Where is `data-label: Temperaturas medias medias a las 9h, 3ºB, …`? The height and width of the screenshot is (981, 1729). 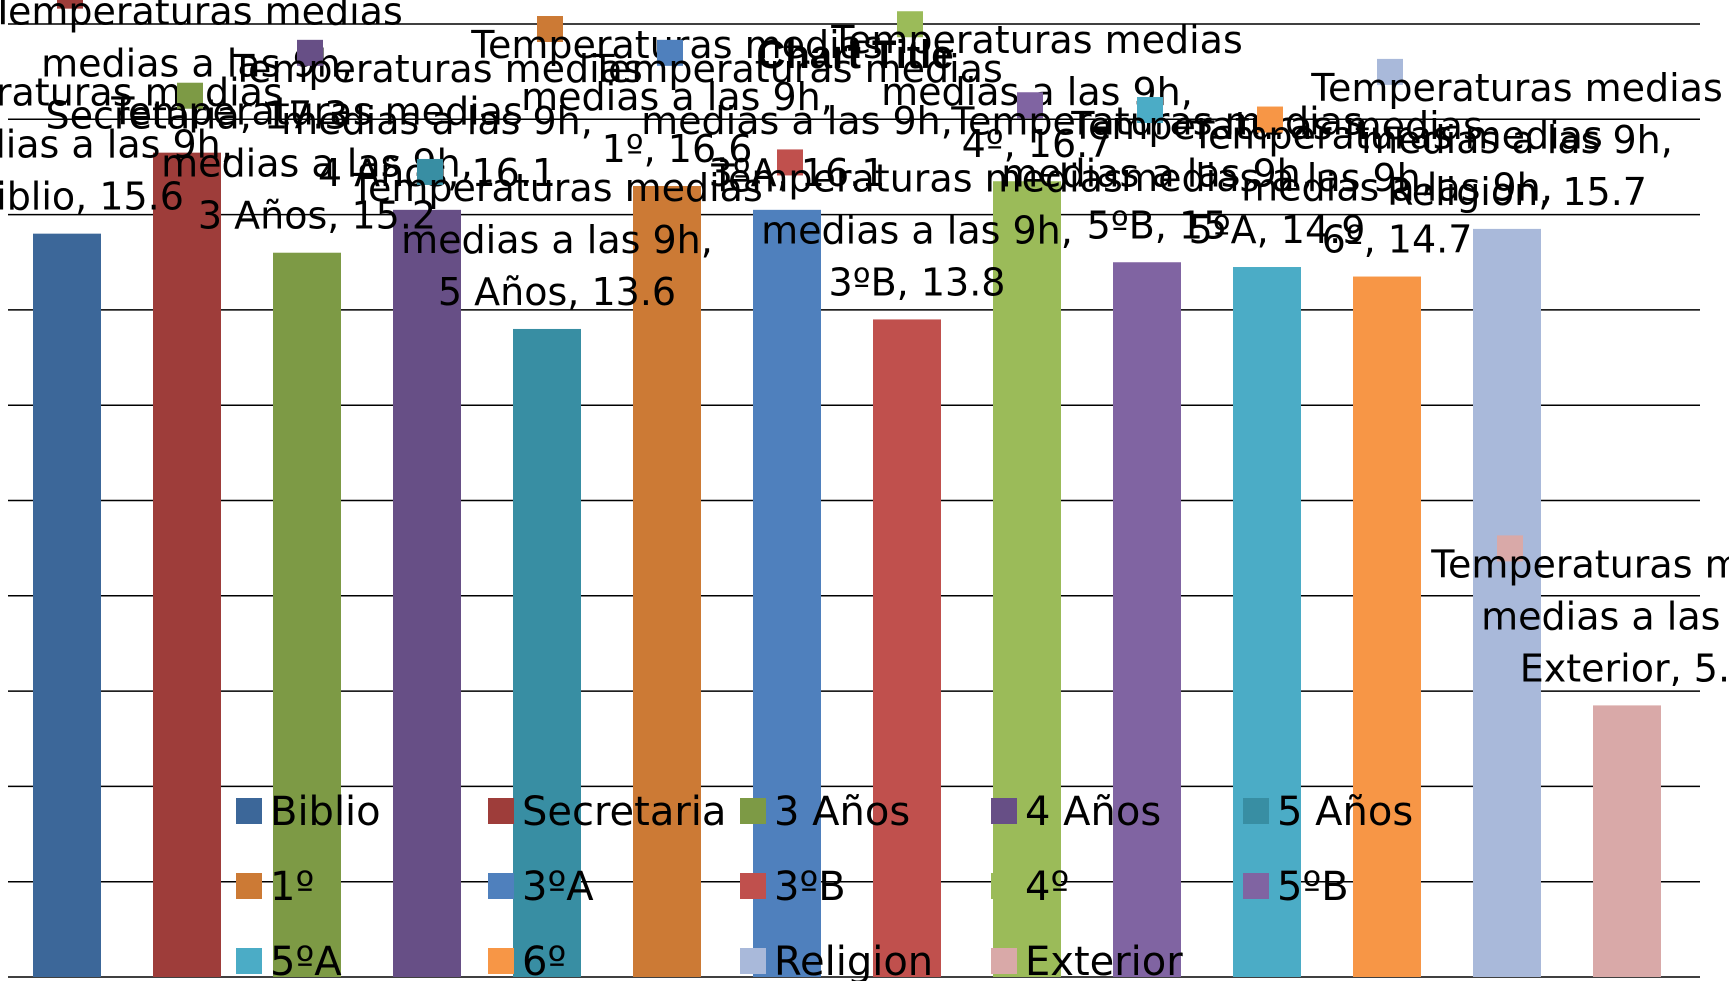
data-label: Temperaturas medias medias a las 9h, 3ºB, … is located at coordinates (916, 226).